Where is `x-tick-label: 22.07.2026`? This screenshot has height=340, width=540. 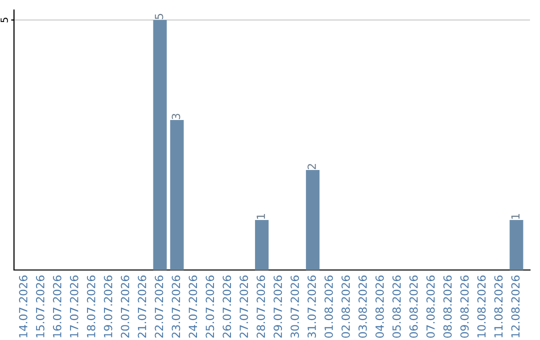 x-tick-label: 22.07.2026 is located at coordinates (159, 307).